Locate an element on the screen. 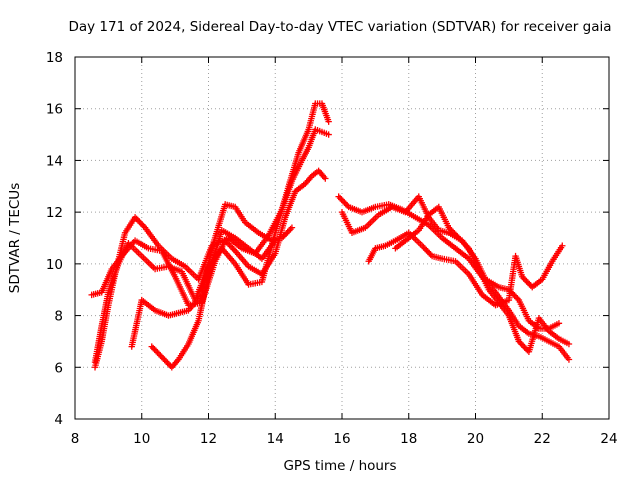 This screenshot has width=640, height=480. x-tick-labels: 8 10 12 14 16 18 20 22 24 is located at coordinates (344, 439).